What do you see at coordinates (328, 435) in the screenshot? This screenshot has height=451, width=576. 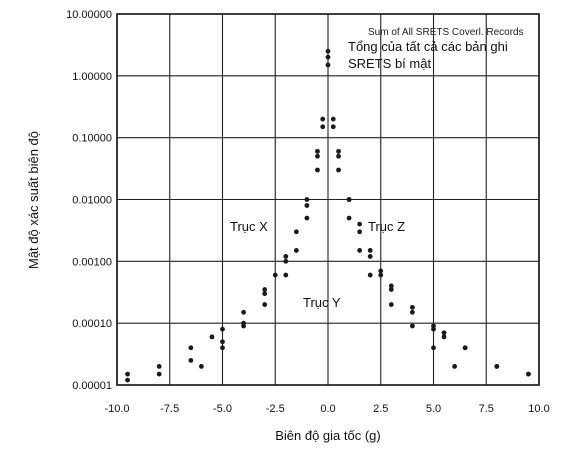 I see `x-axis-title: Biên độ gia tốc (g)` at bounding box center [328, 435].